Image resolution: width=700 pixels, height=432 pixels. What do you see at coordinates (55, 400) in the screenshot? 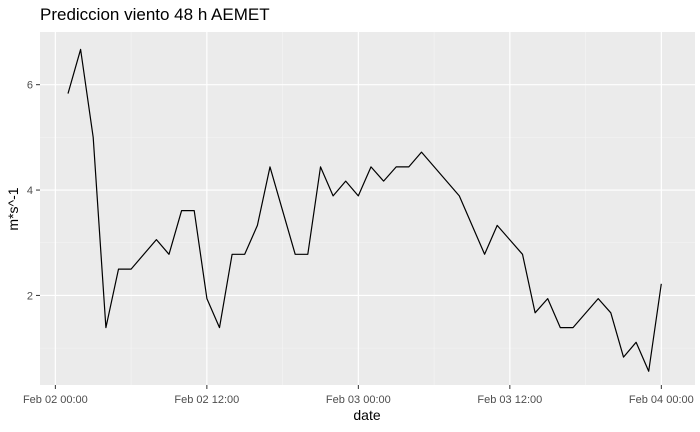
I see `x-tick-label: Feb 02 00:00` at bounding box center [55, 400].